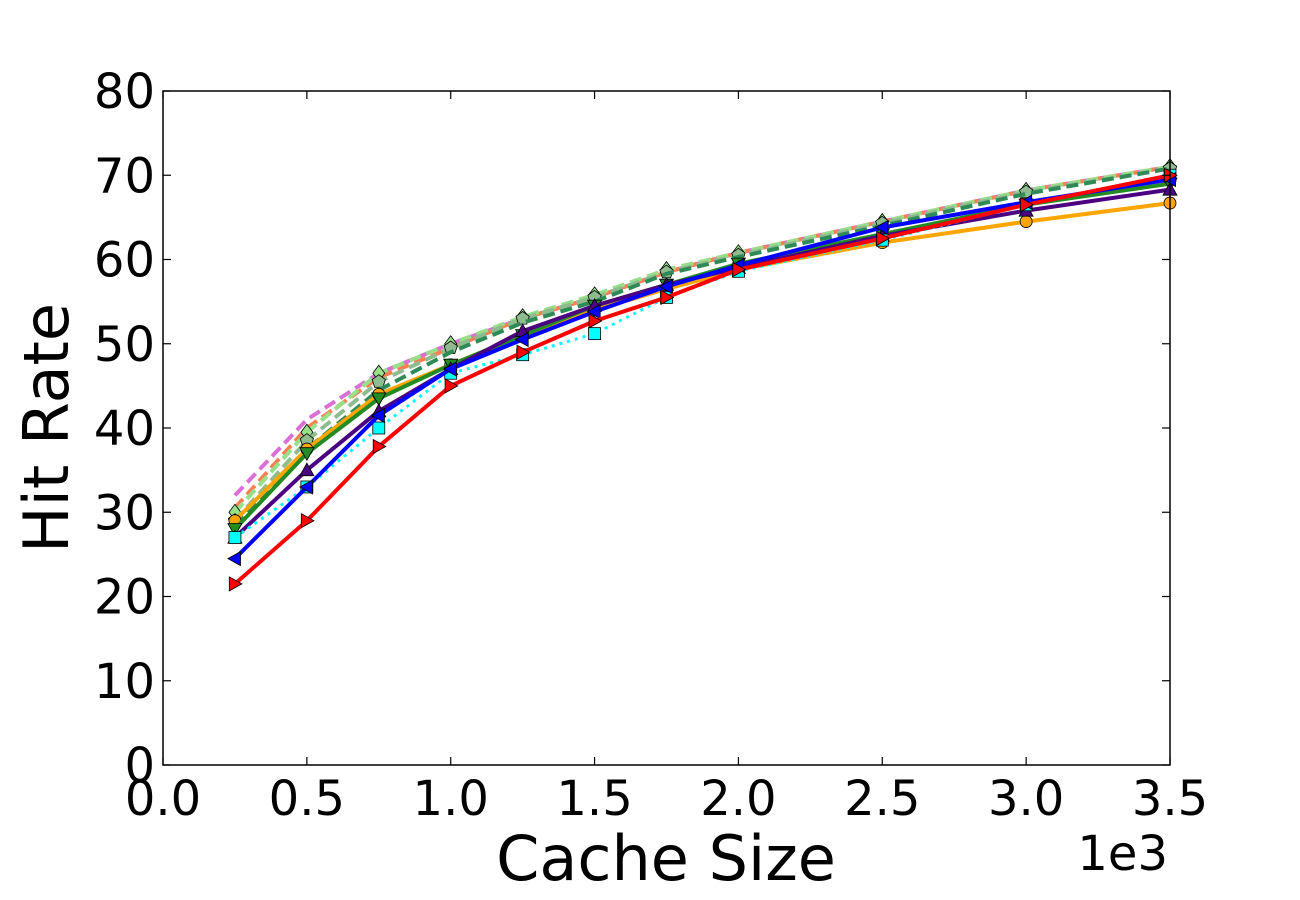 The width and height of the screenshot is (1300, 900). Describe the element at coordinates (46, 428) in the screenshot. I see `y-axis-label: Hit Rate` at that location.